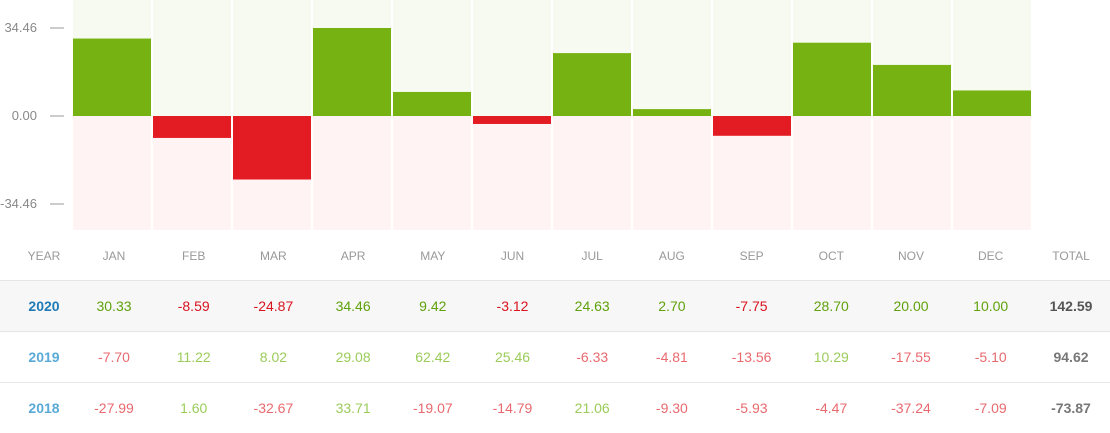  Describe the element at coordinates (751, 306) in the screenshot. I see `month-value-cell: -7.75` at that location.